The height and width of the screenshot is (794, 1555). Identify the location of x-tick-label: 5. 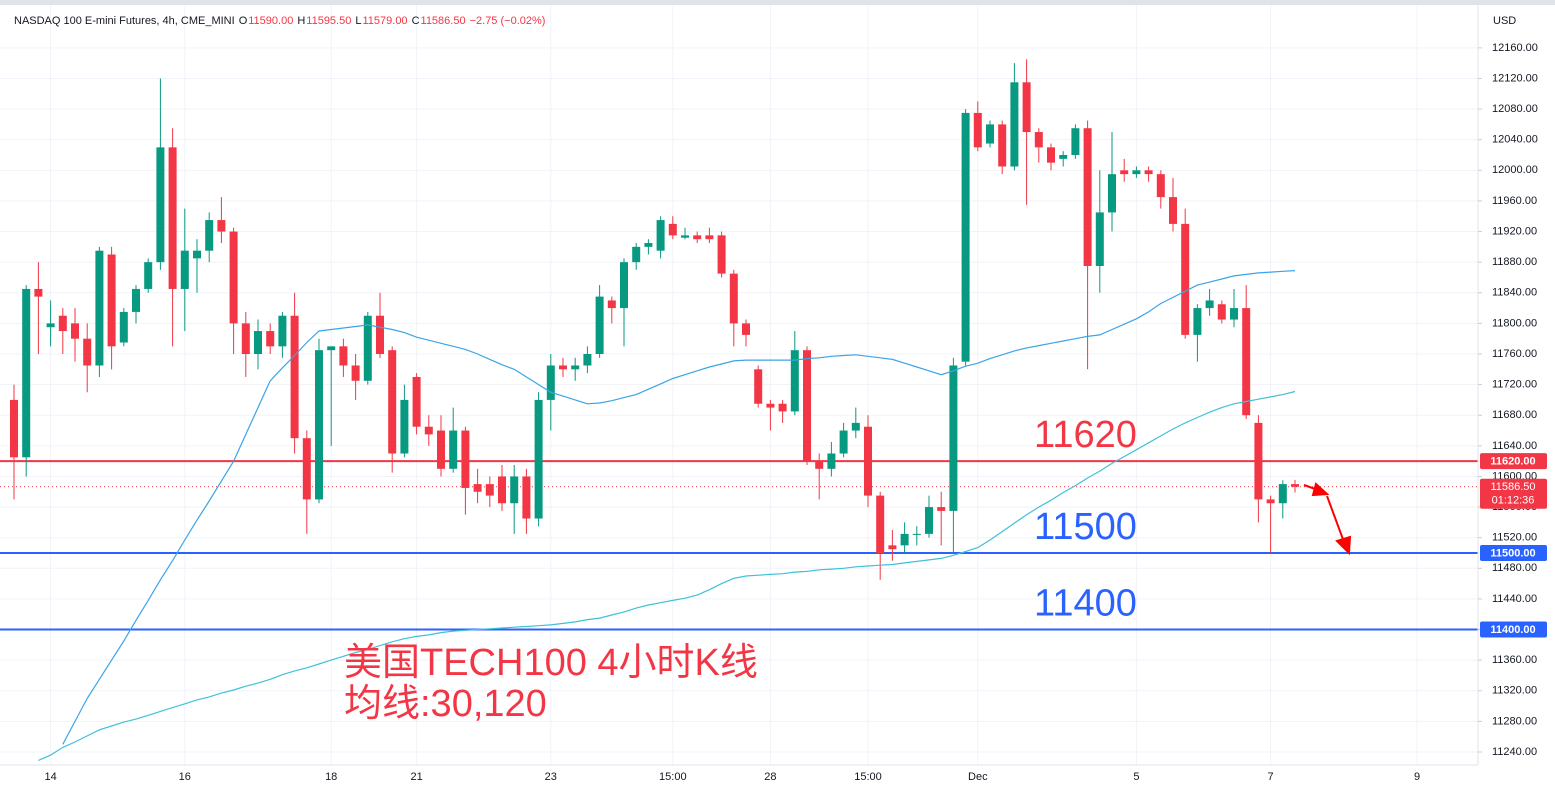
(1136, 777).